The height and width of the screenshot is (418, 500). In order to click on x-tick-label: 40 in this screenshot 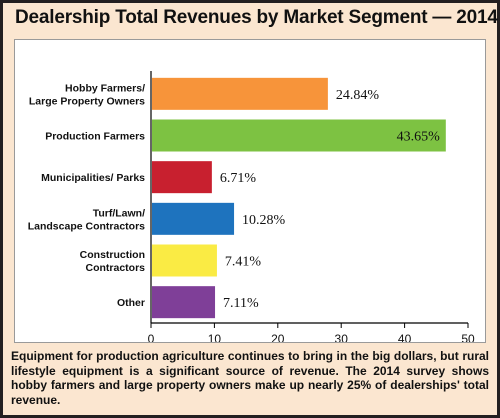, I will do `click(405, 337)`.